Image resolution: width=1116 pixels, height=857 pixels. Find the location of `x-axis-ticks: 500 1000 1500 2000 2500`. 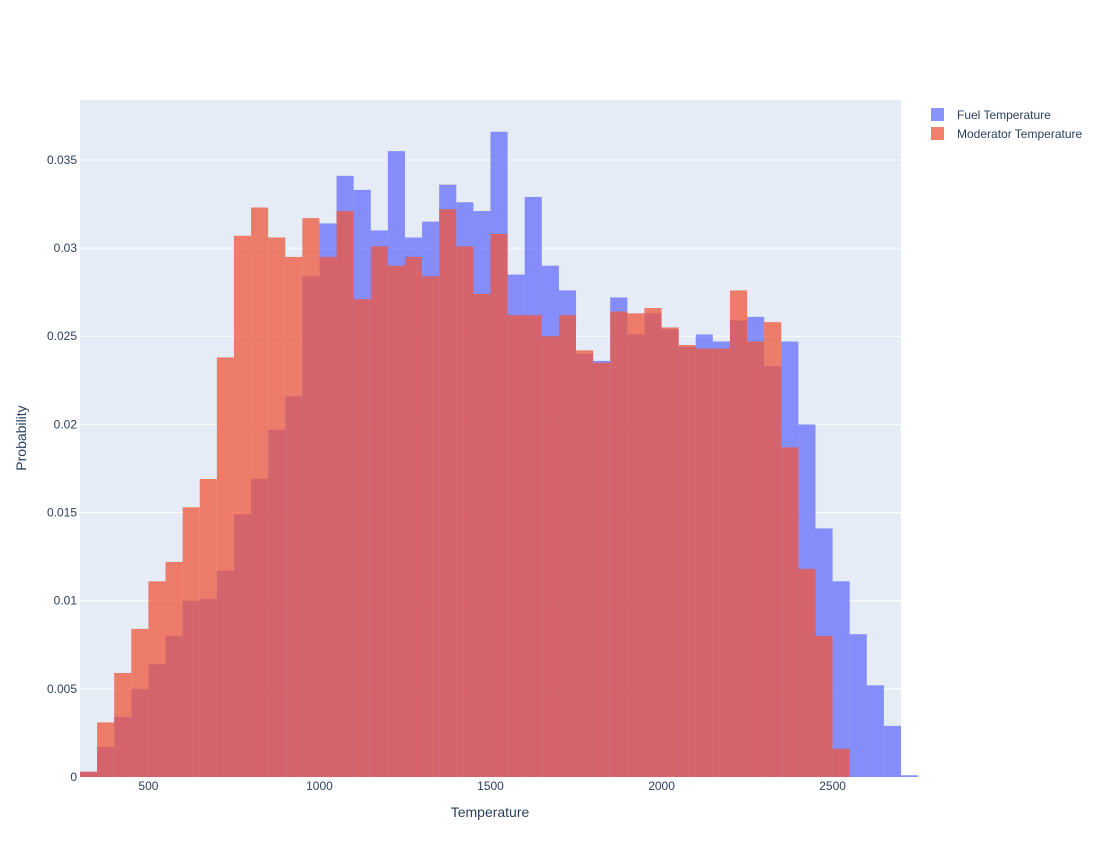

x-axis-ticks: 500 1000 1500 2000 2500 is located at coordinates (492, 786).